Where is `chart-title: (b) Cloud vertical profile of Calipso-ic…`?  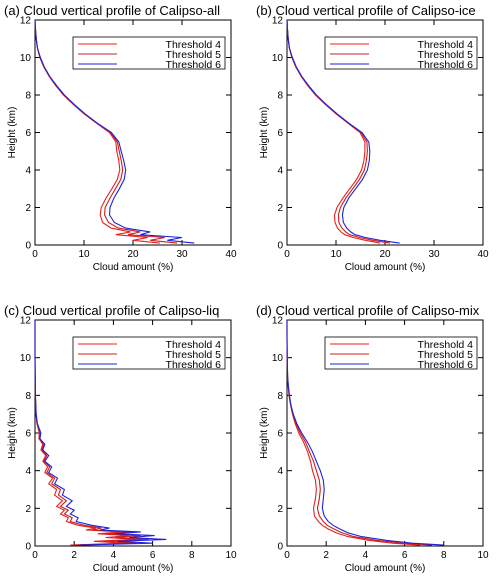 chart-title: (b) Cloud vertical profile of Calipso-ic… is located at coordinates (366, 10).